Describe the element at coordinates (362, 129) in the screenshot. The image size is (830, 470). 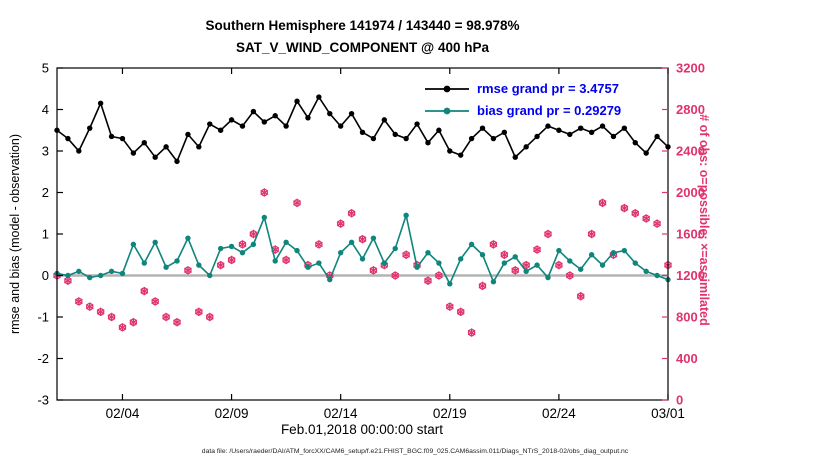
I see `rmse-markers` at that location.